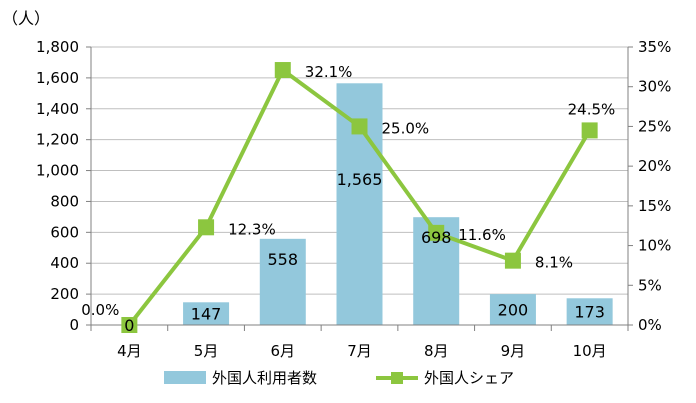  I want to click on legend-bar-label: 外国人利用者数, so click(264, 378).